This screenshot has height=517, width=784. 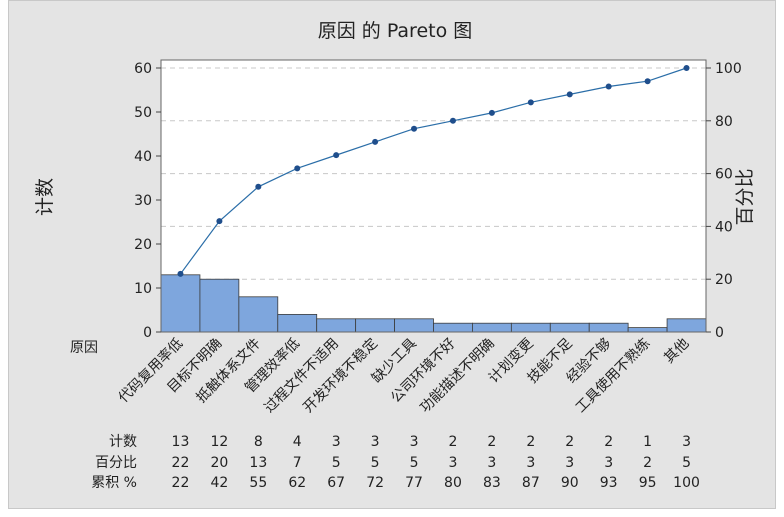 What do you see at coordinates (648, 483) in the screenshot?
I see `table-cumulative-value: 95` at bounding box center [648, 483].